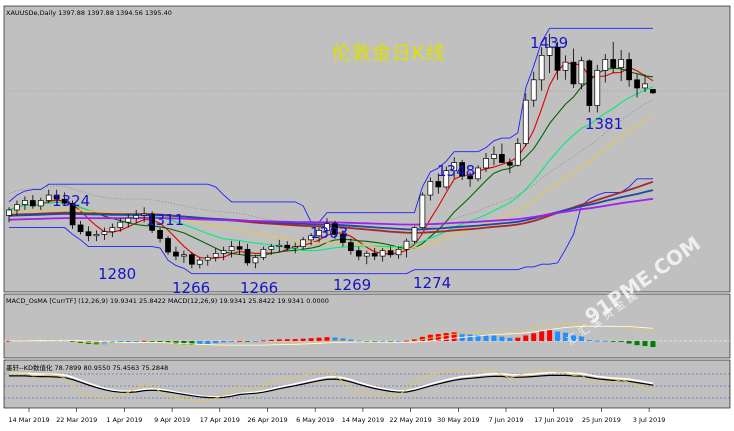 The width and height of the screenshot is (734, 431). Describe the element at coordinates (604, 124) in the screenshot. I see `price-annotation: 1381` at that location.